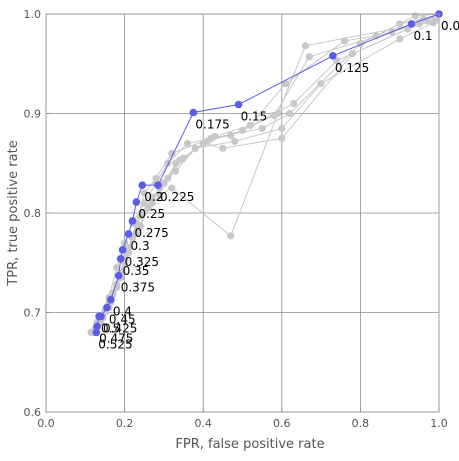 The height and width of the screenshot is (461, 459). Describe the element at coordinates (46, 423) in the screenshot. I see `x-tick-label: 0.0` at that location.